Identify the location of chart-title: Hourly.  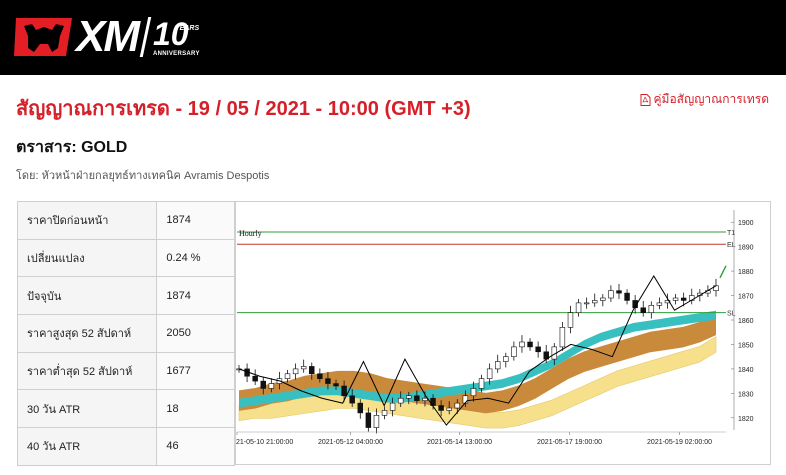
(250, 233).